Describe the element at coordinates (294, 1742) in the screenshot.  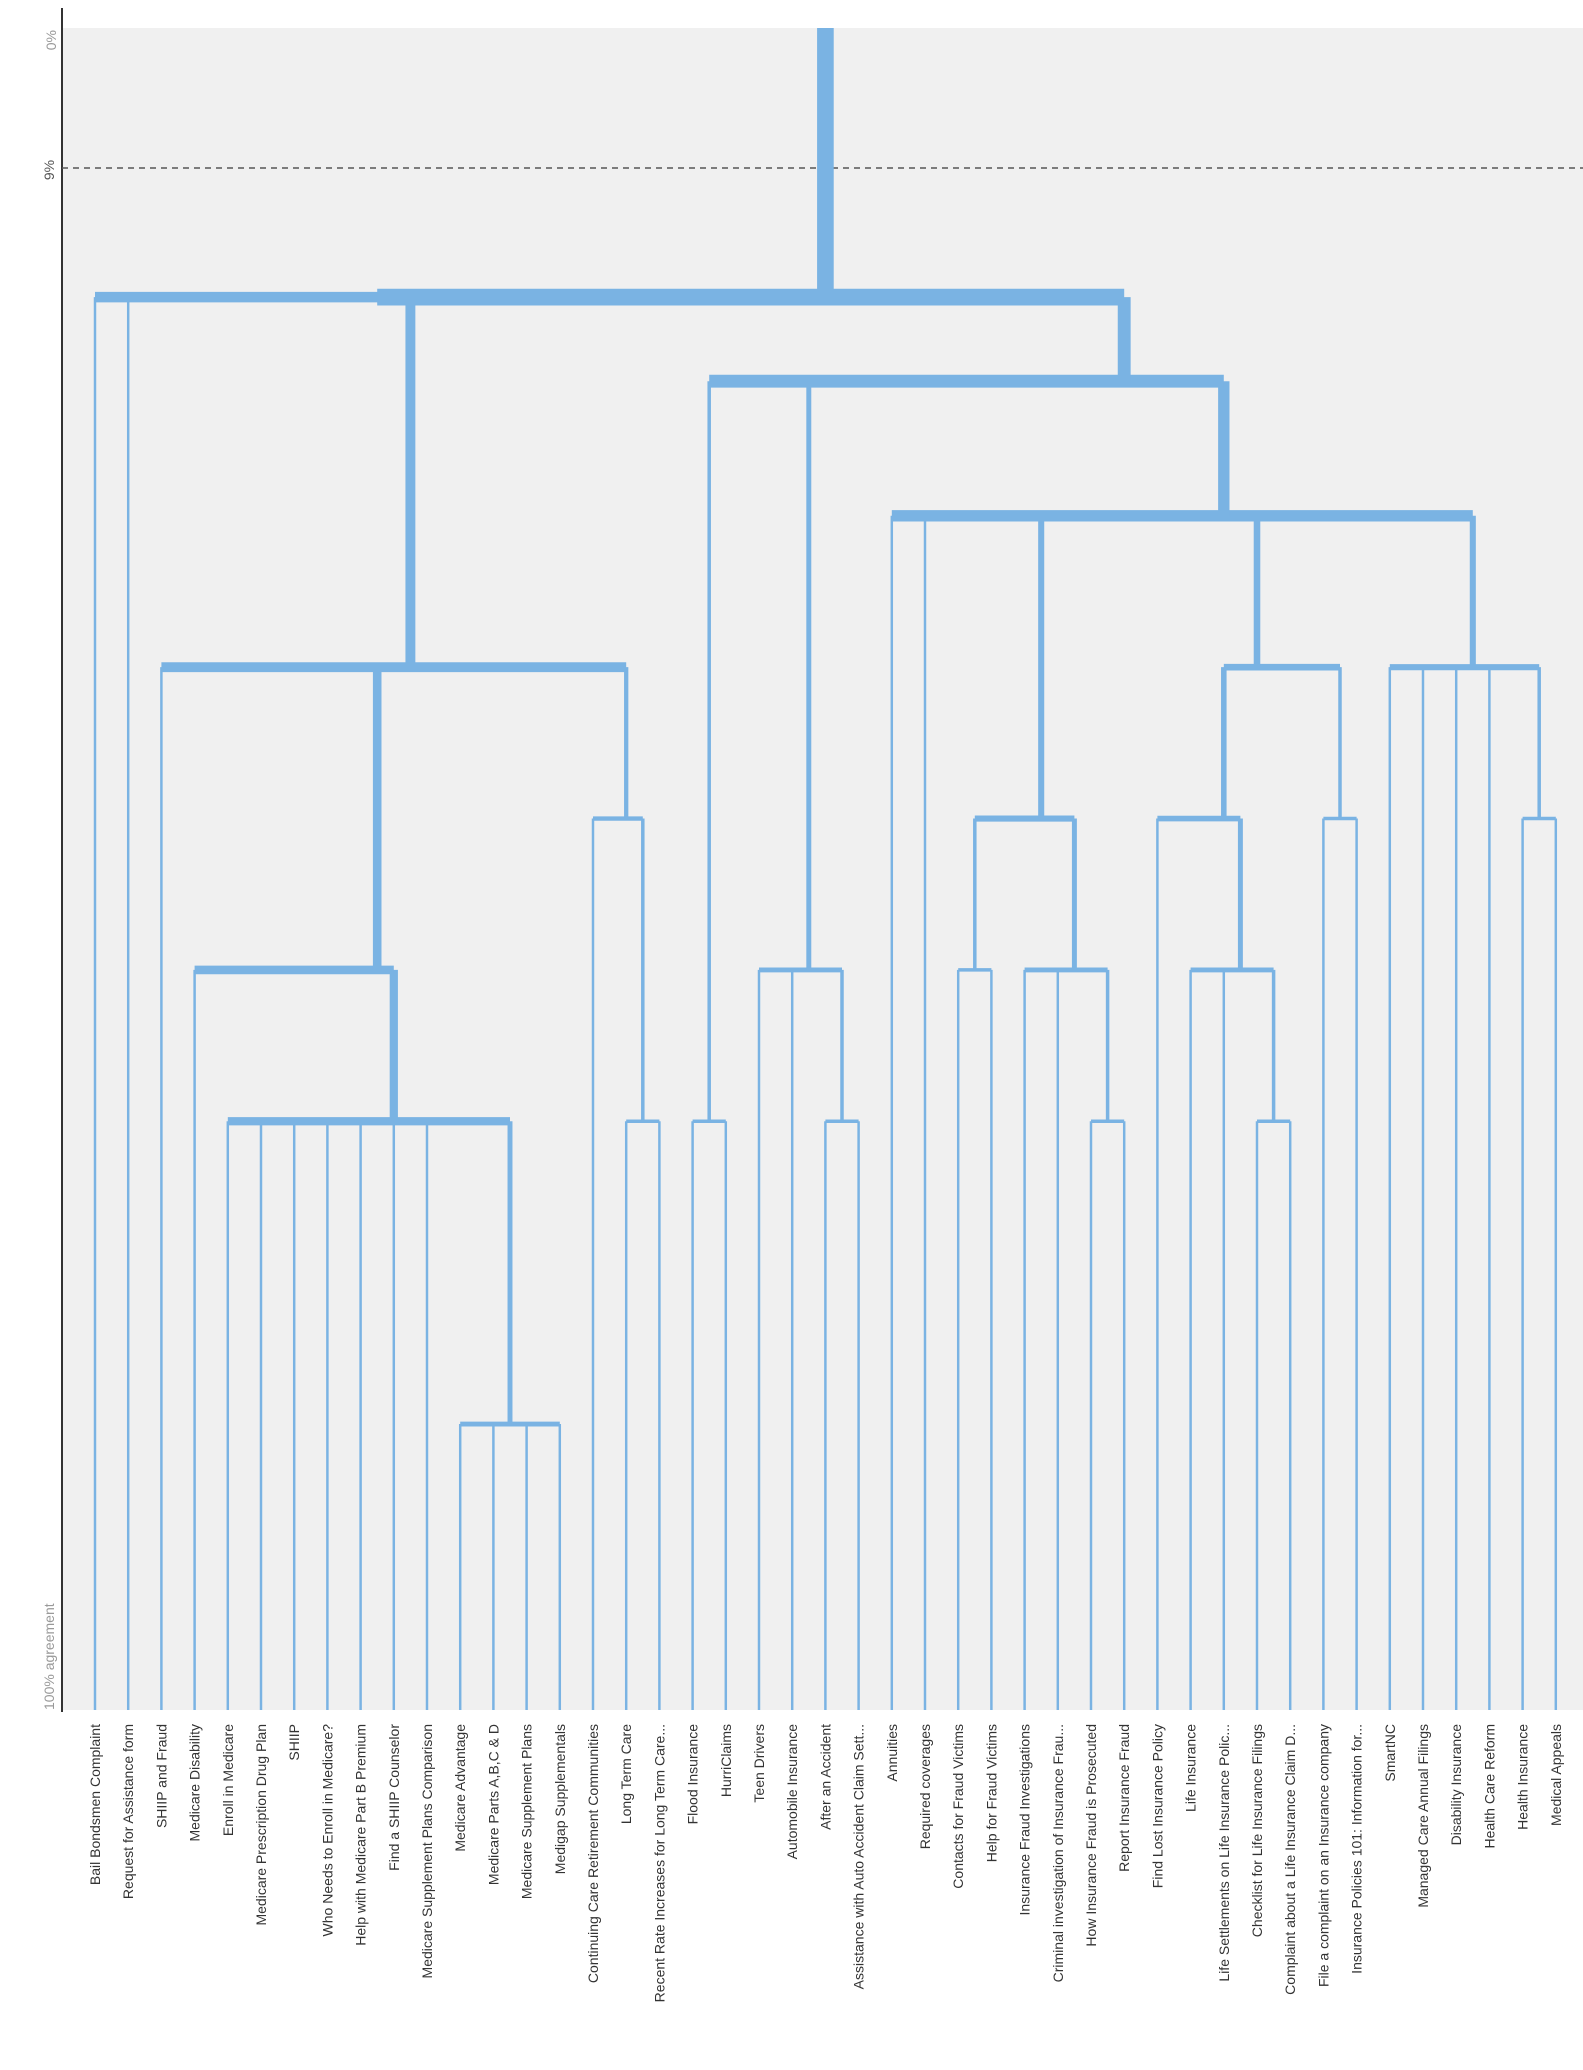
I see `leaf-label: SHIIP` at that location.